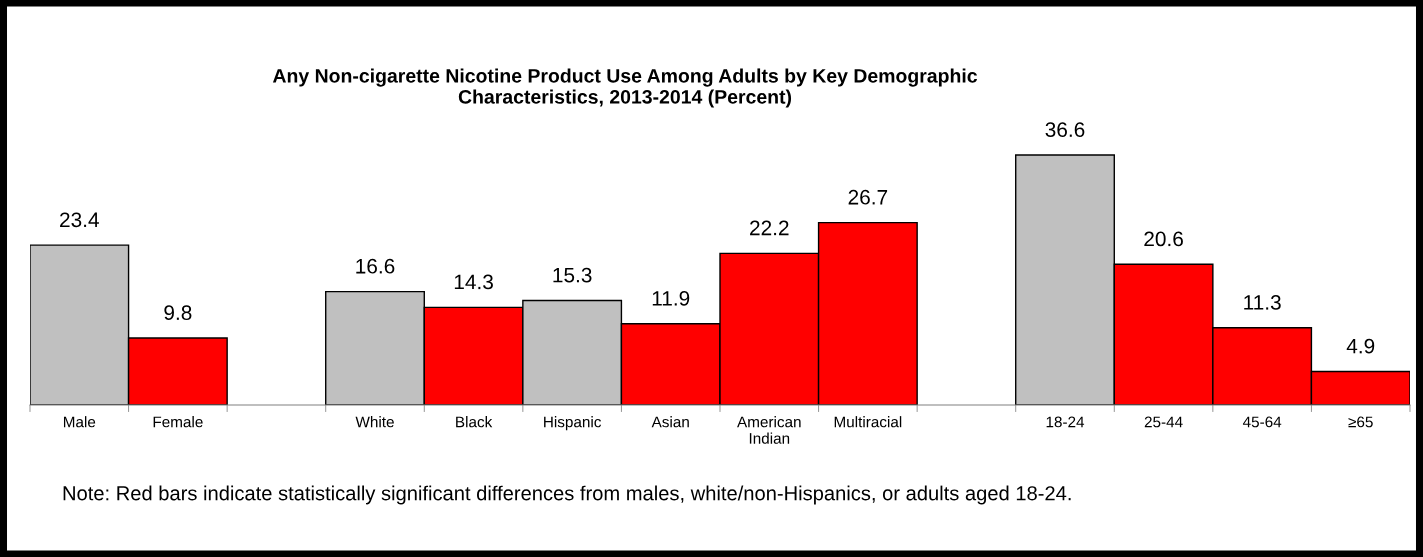 The width and height of the screenshot is (1423, 557). Describe the element at coordinates (1262, 422) in the screenshot. I see `x-tick-label: 45-64` at that location.